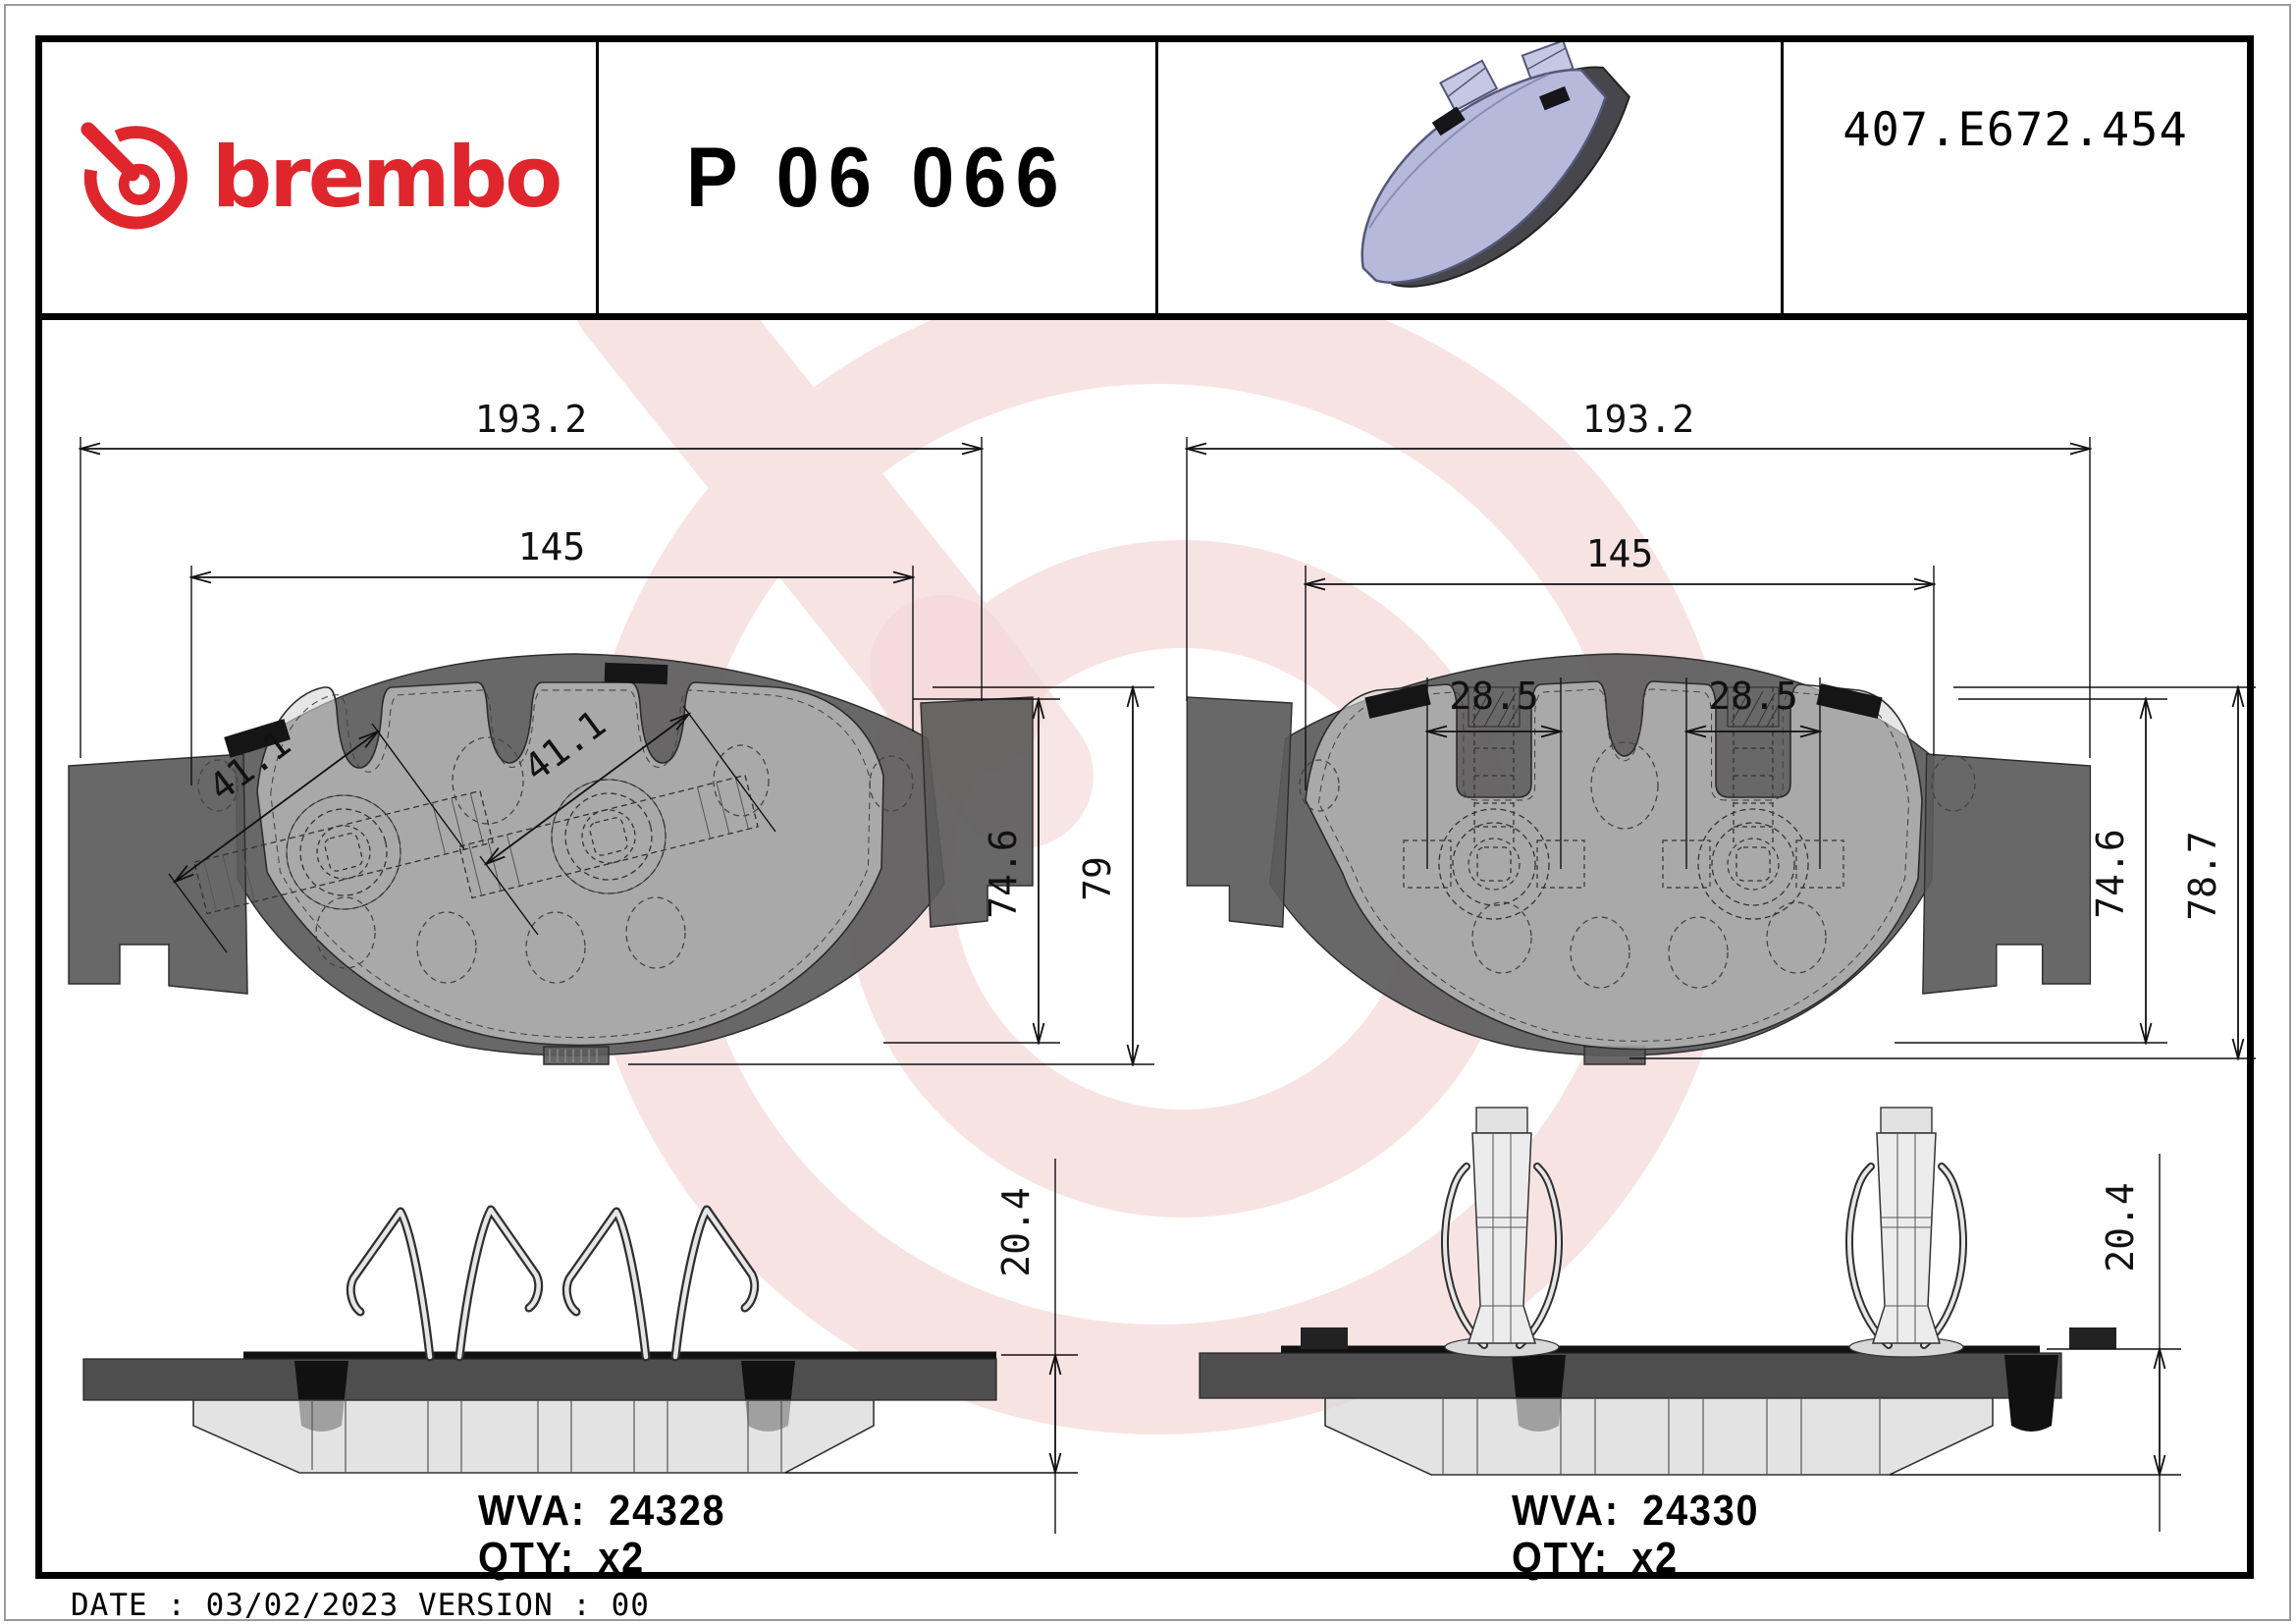 The width and height of the screenshot is (2296, 1624). Describe the element at coordinates (1495, 165) in the screenshot. I see `pad-3d-render` at that location.